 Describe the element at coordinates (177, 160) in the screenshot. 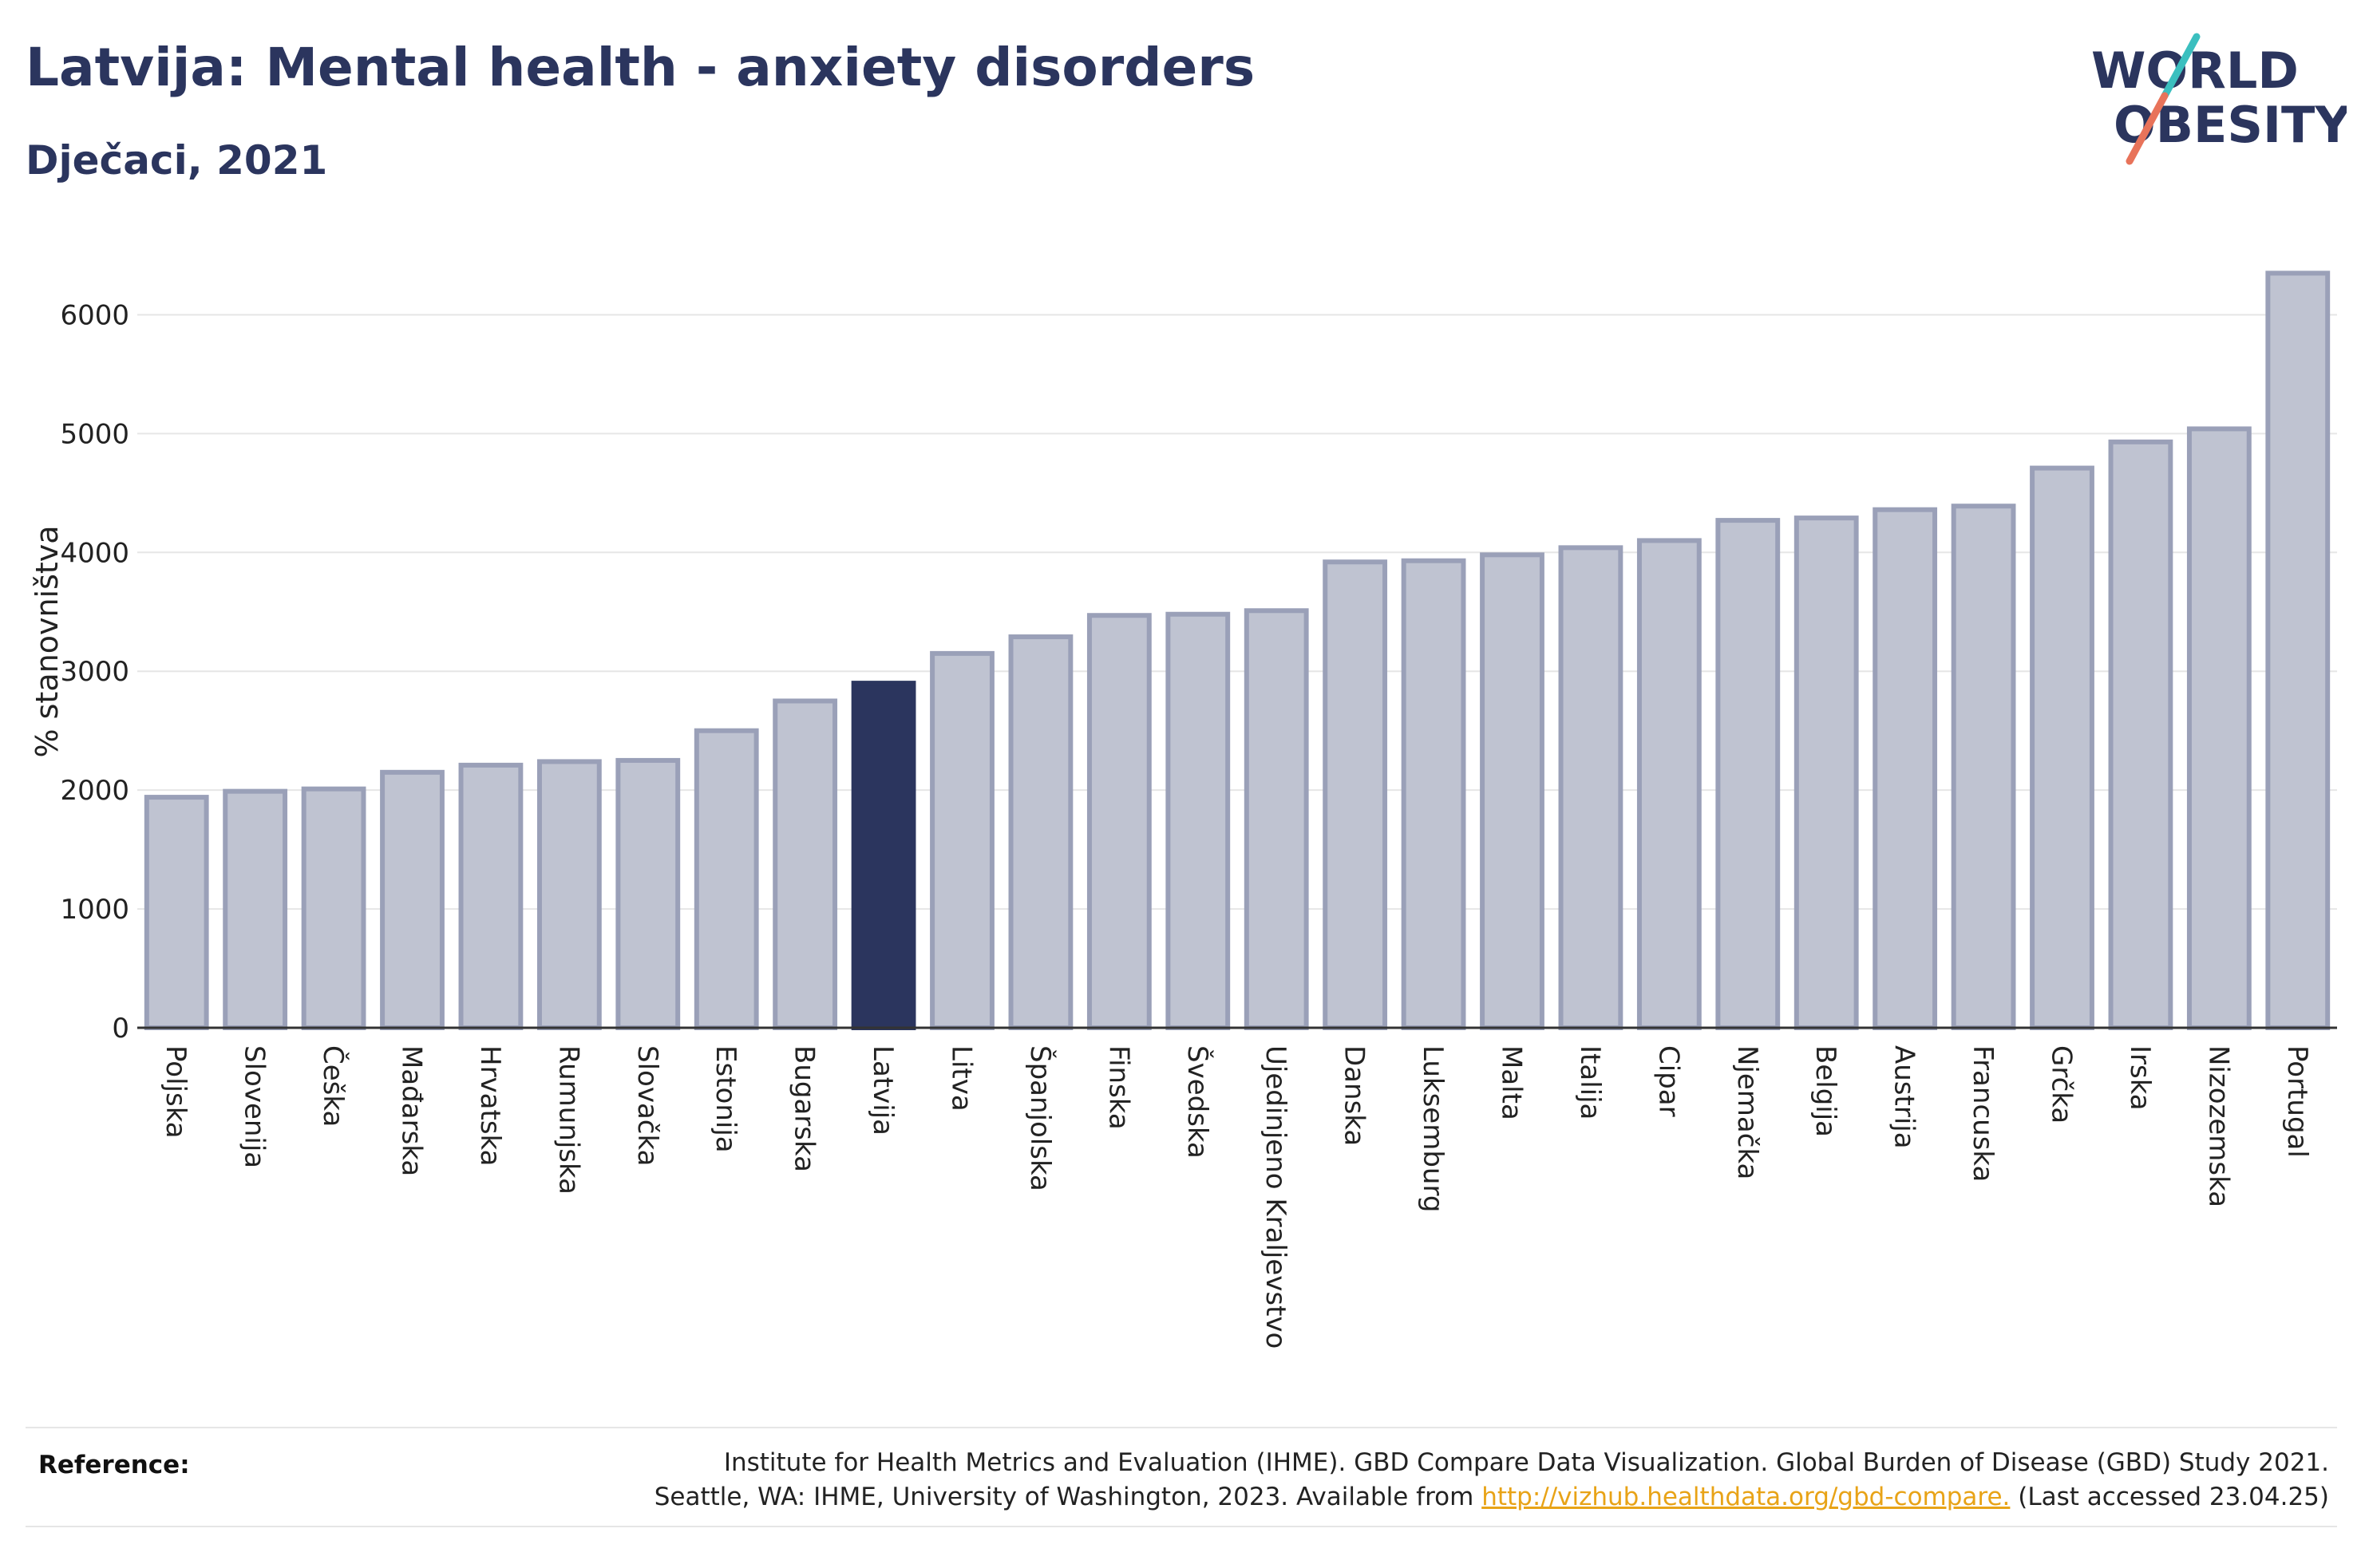

I see `chart-subtitle: Dječaci, 2021` at that location.